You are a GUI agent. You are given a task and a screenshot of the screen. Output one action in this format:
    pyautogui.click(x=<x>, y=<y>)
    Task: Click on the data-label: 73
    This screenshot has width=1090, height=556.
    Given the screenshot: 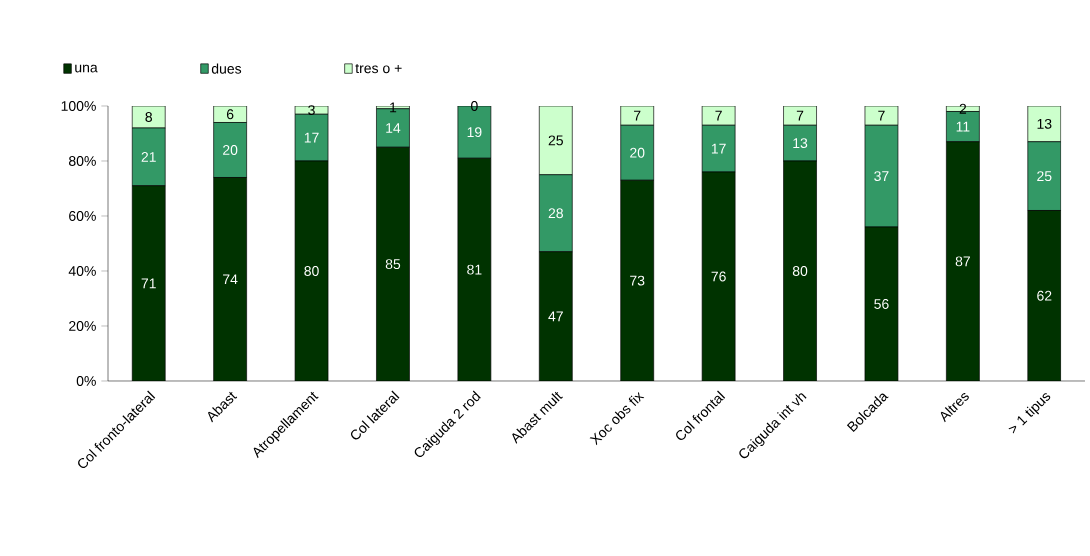 What is the action you would take?
    pyautogui.click(x=637, y=280)
    